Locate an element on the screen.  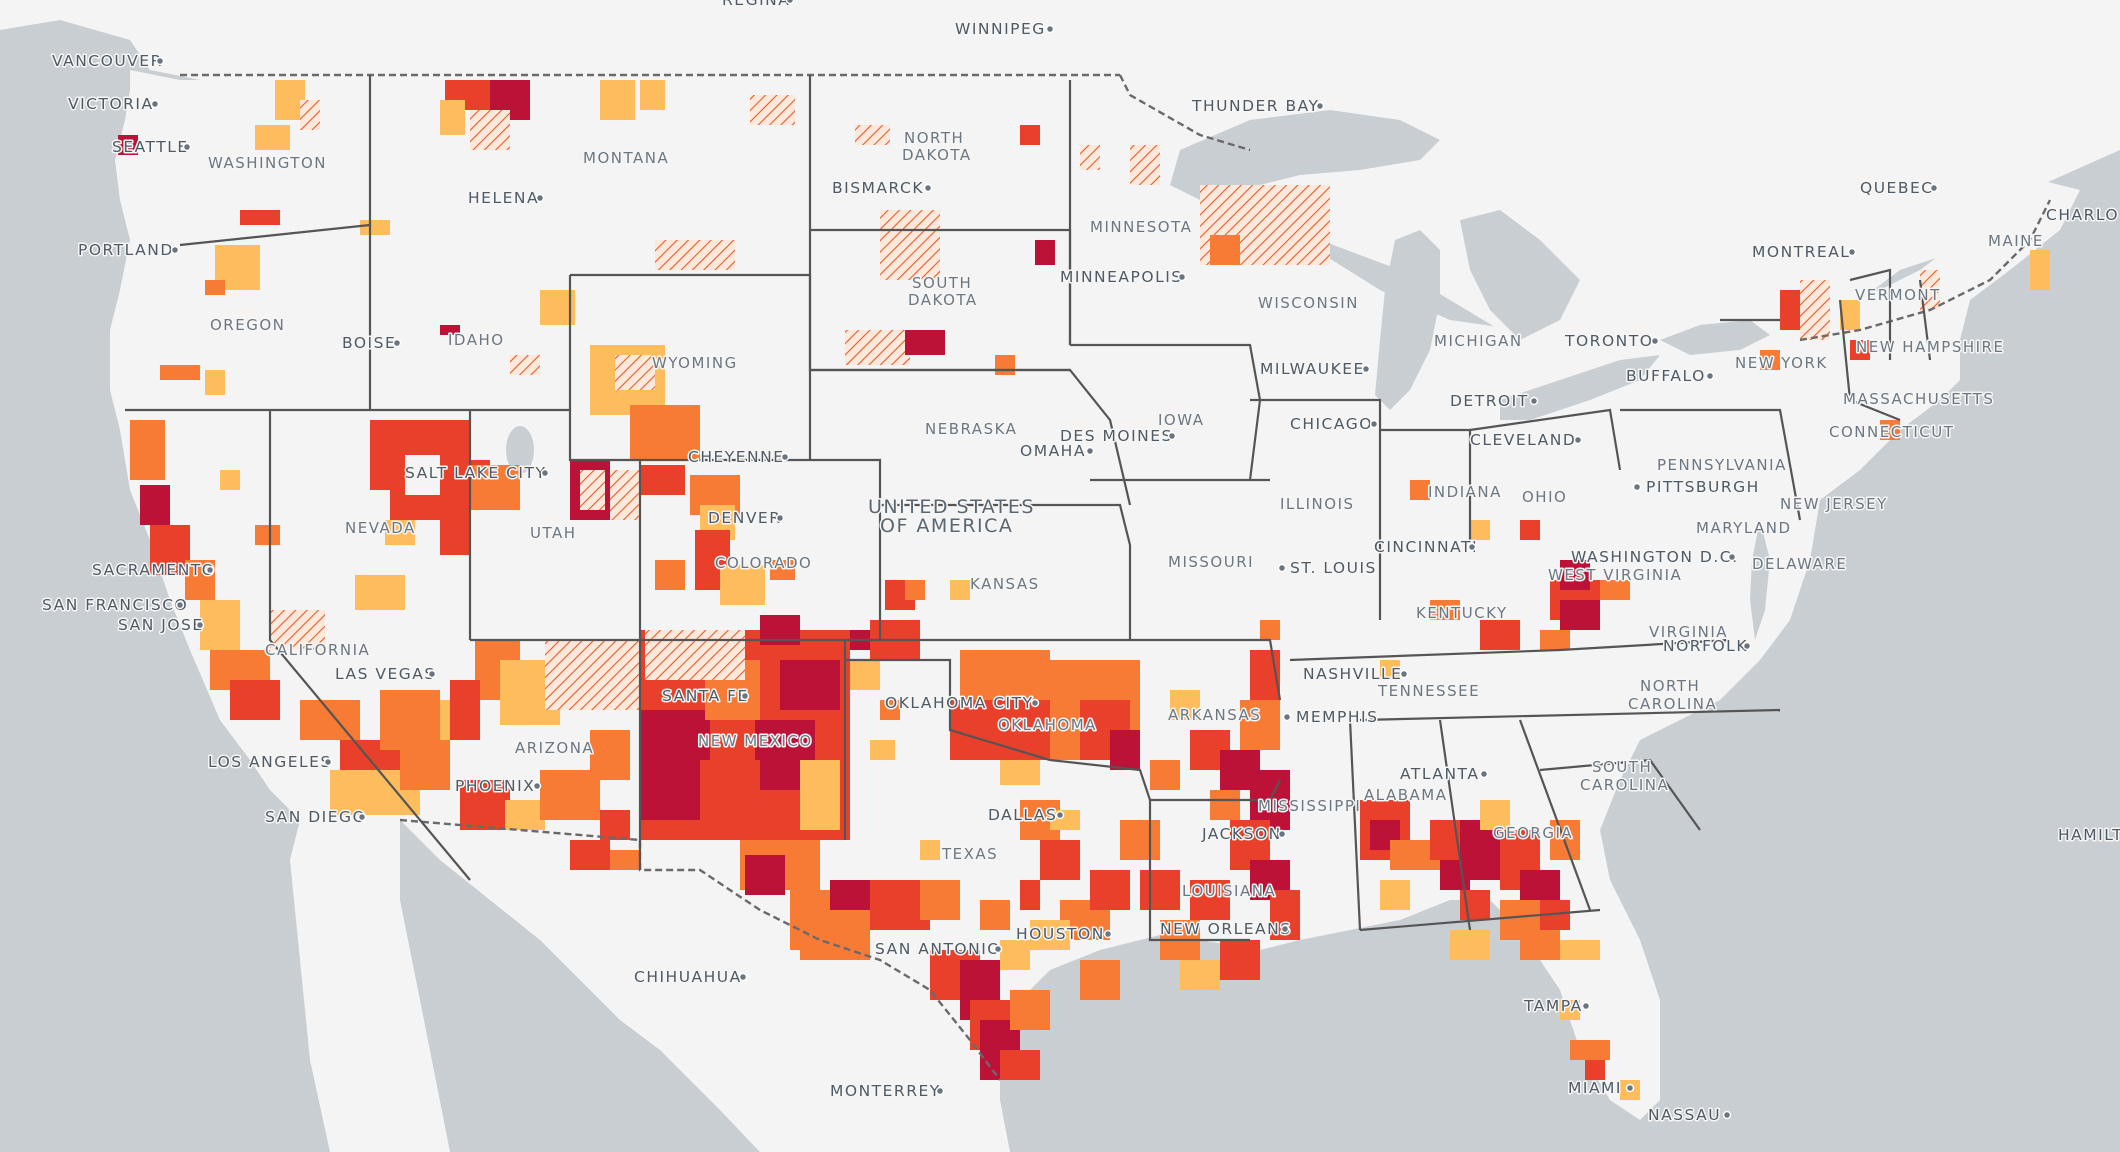
lake-ontario is located at coordinates (1715, 337).